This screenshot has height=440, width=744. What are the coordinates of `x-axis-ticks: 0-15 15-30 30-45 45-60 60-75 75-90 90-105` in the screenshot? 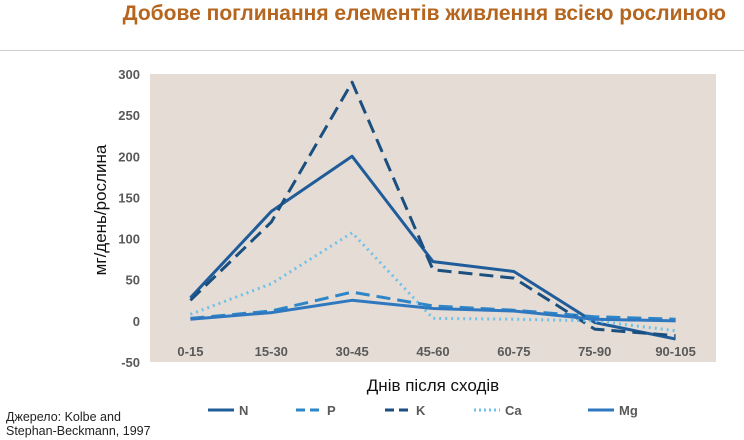 It's located at (436, 351).